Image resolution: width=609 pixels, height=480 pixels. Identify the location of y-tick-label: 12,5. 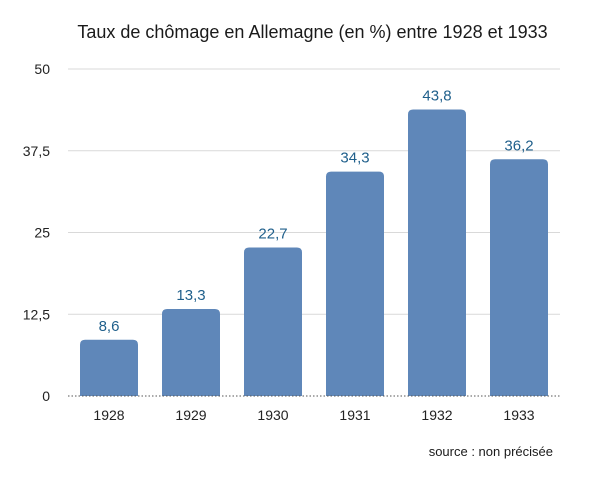
(36, 314).